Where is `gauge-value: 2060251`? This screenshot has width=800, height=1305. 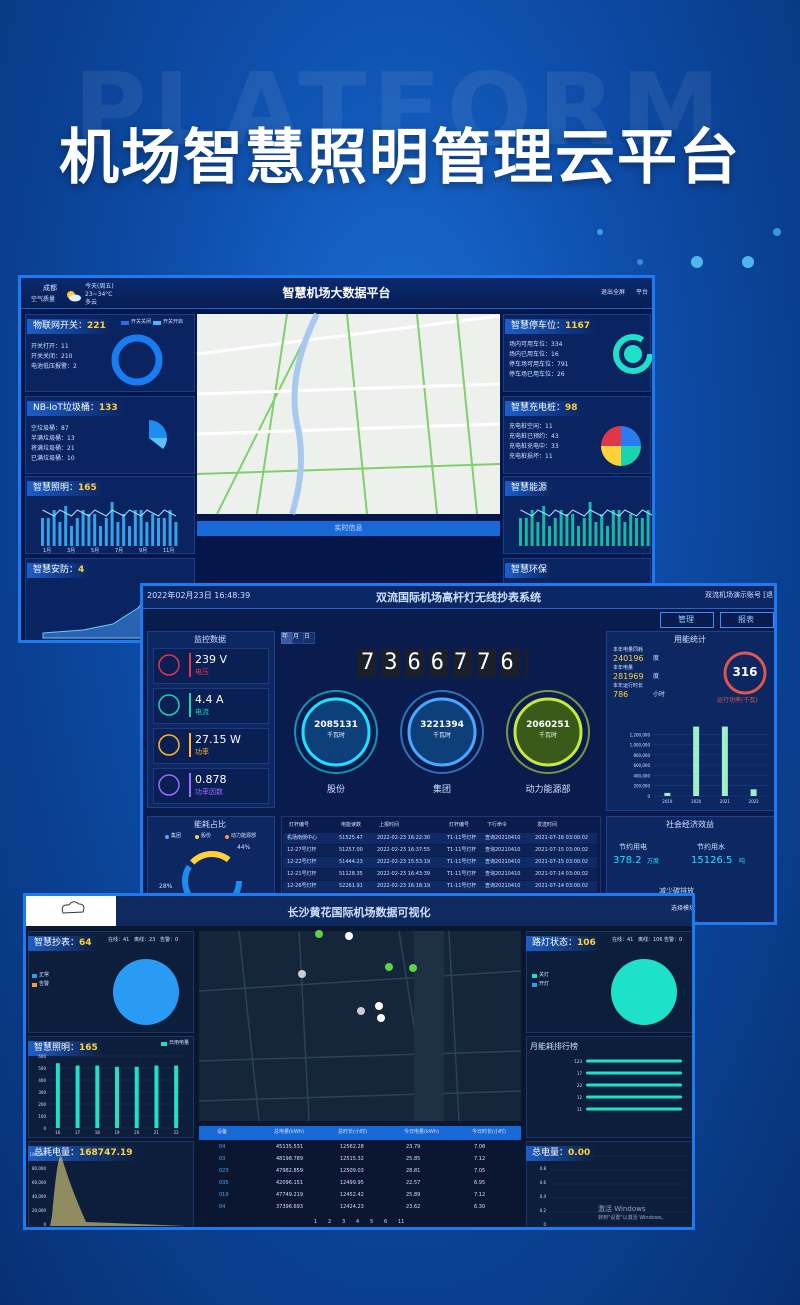
gauge-value: 2060251 is located at coordinates (548, 725).